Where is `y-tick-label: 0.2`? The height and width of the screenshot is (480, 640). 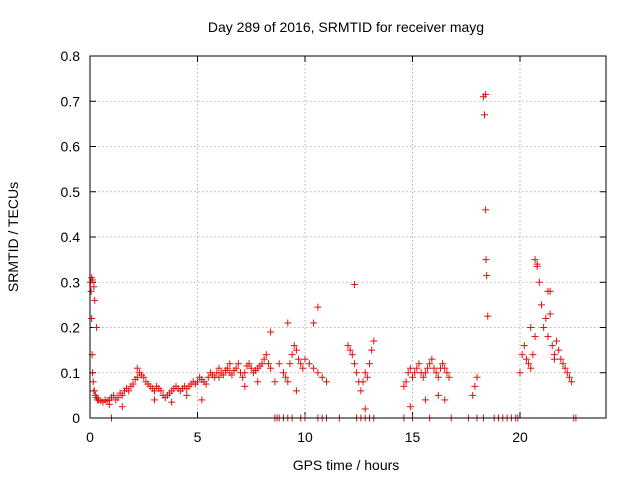
y-tick-label: 0.2 is located at coordinates (71, 328).